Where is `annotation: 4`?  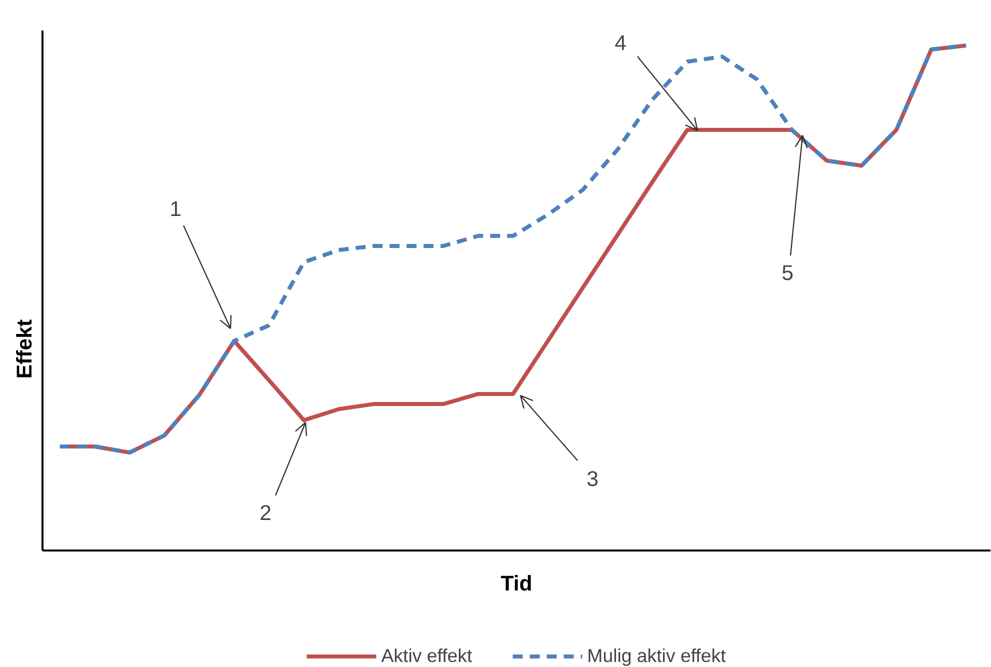 annotation: 4 is located at coordinates (620, 43).